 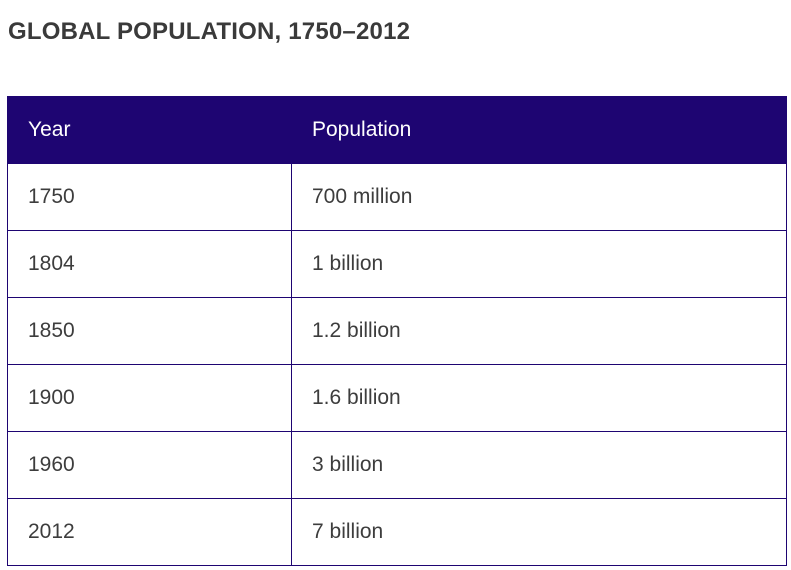 I want to click on year-cell: 1804, so click(x=149, y=264).